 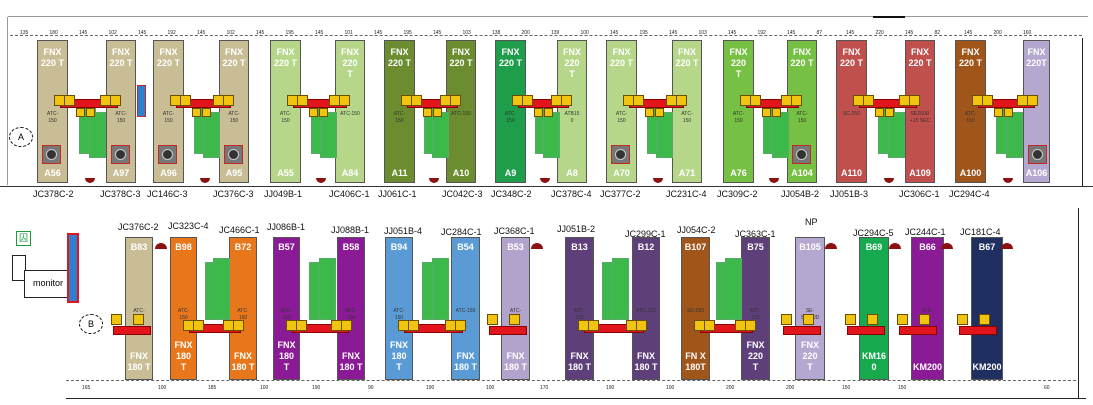 What do you see at coordinates (23, 238) in the screenshot?
I see `exit-sign-icon: 囚` at bounding box center [23, 238].